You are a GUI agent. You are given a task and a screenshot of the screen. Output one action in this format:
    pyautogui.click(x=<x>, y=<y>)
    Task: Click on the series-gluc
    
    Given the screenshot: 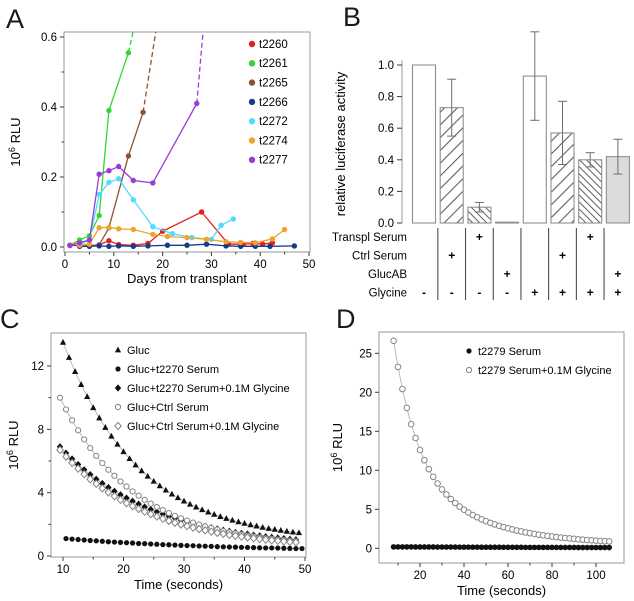 What is the action you would take?
    pyautogui.click(x=181, y=437)
    